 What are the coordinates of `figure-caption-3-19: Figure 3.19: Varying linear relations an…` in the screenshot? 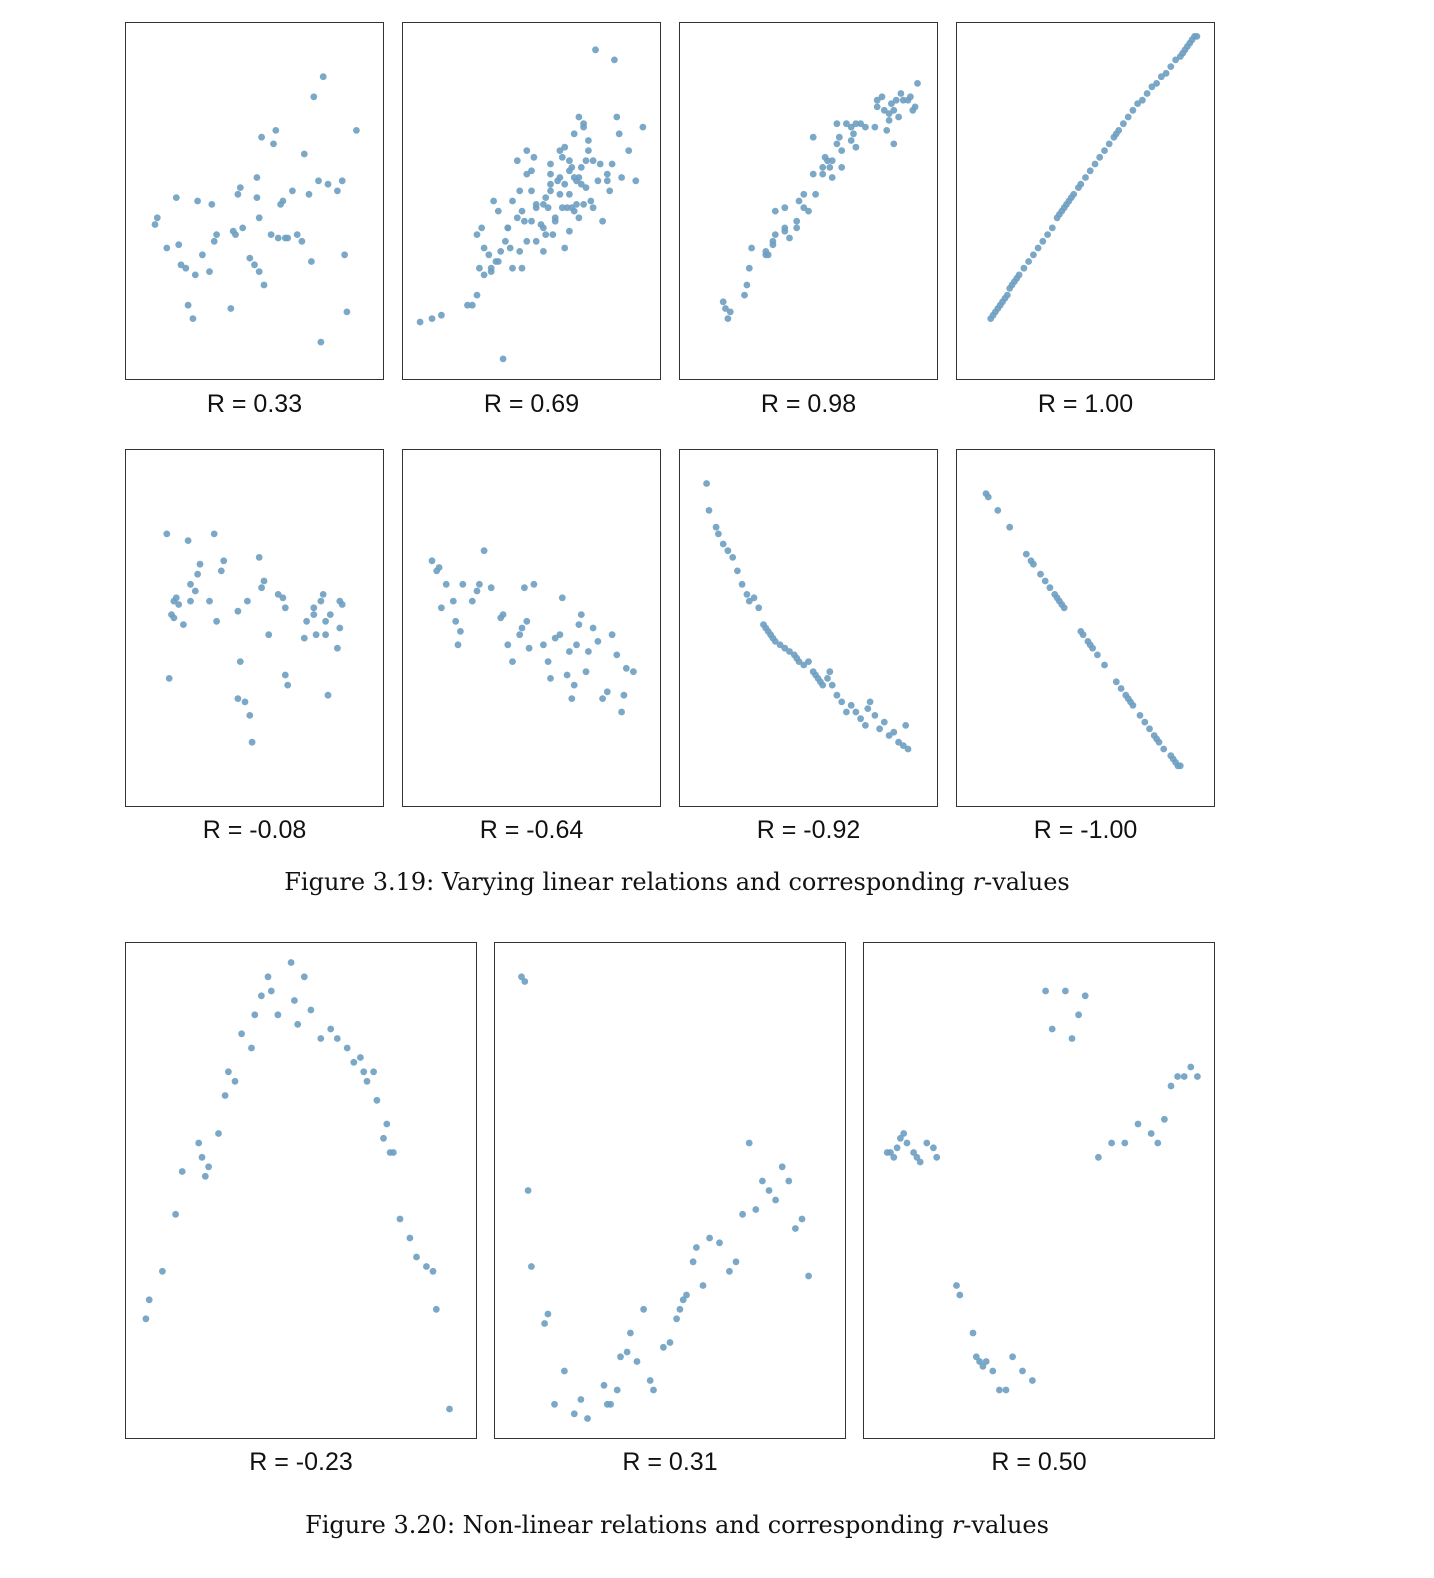 It's located at (677, 882).